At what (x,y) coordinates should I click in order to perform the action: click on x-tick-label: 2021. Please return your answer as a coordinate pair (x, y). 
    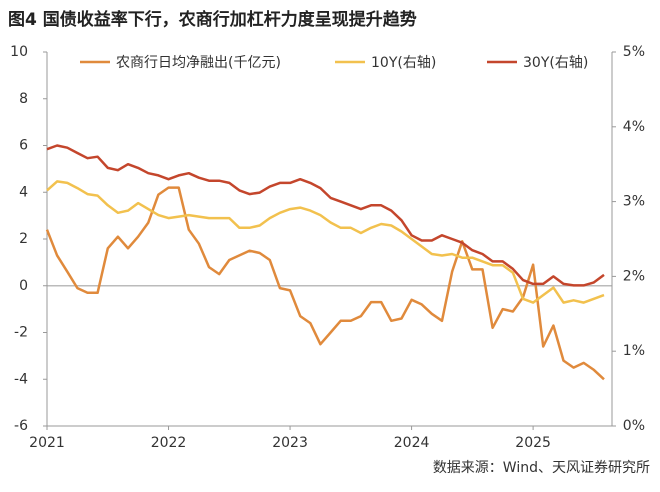
    Looking at the image, I should click on (47, 443).